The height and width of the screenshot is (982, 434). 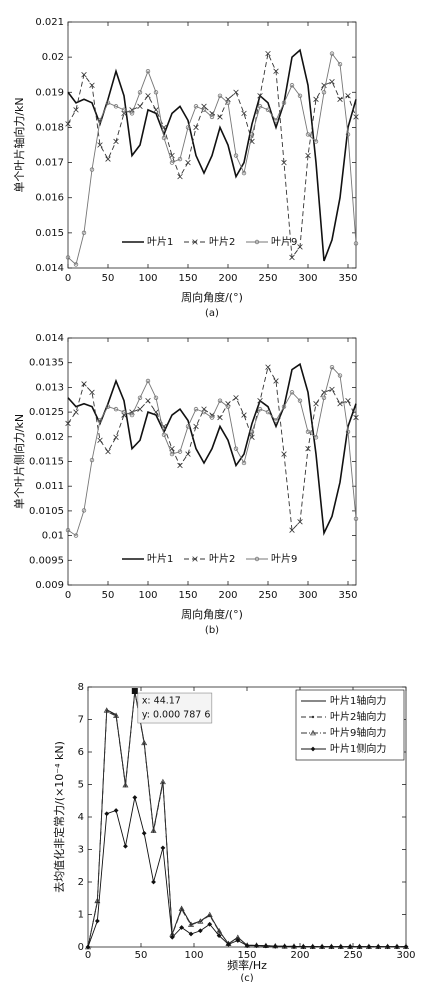 What do you see at coordinates (49, 486) in the screenshot?
I see `y-tick-label: 0.011` at bounding box center [49, 486].